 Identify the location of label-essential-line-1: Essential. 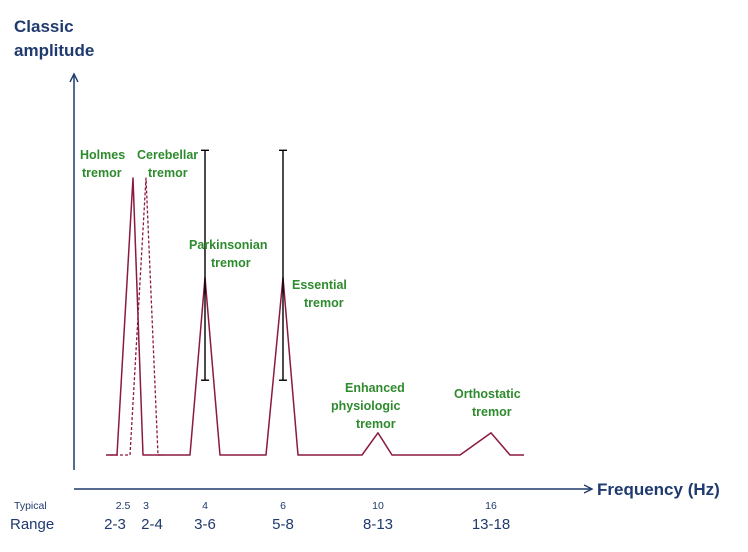
(319, 285).